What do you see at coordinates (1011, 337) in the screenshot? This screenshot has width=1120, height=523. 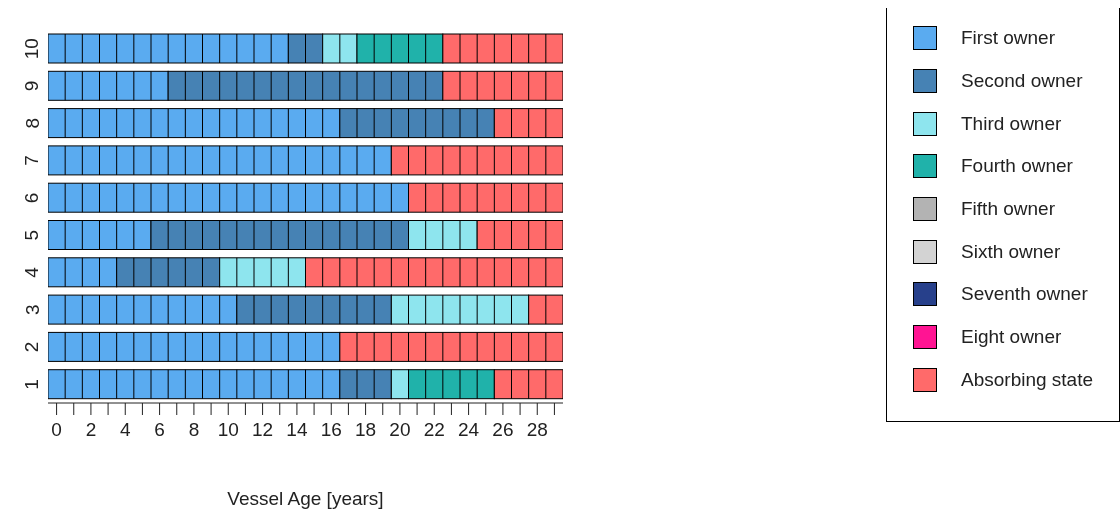 I see `legend-label: Eight owner` at bounding box center [1011, 337].